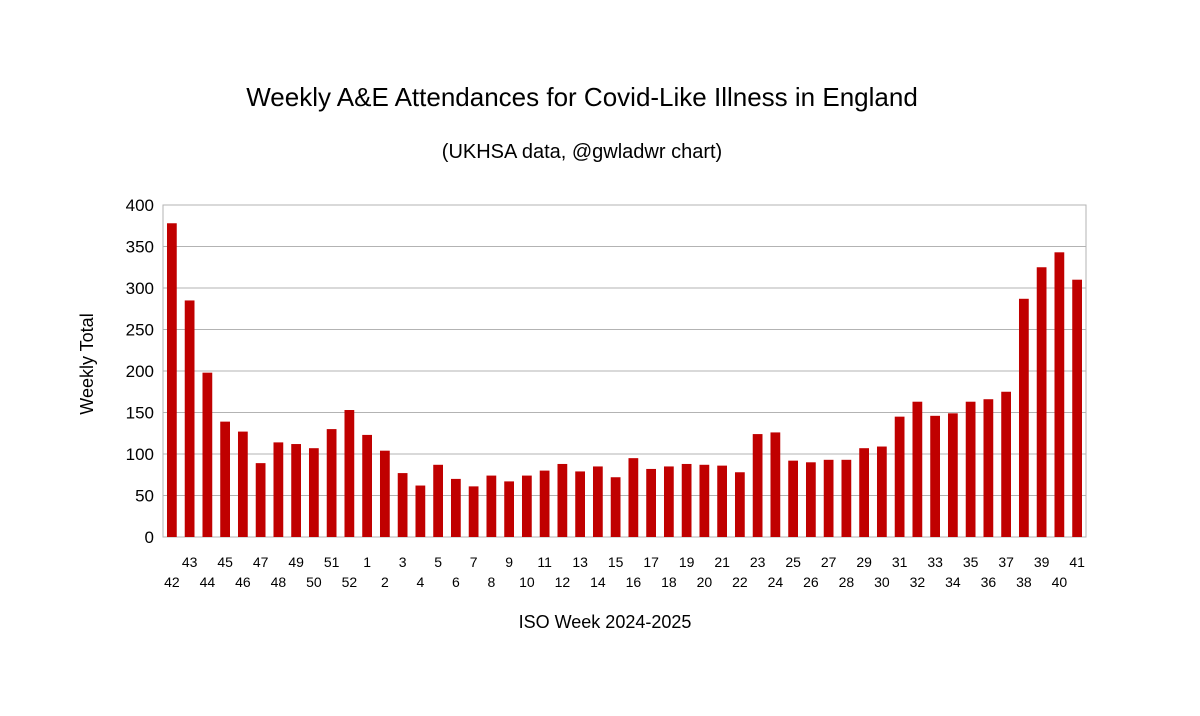  I want to click on x-tick-label: 47, so click(261, 562).